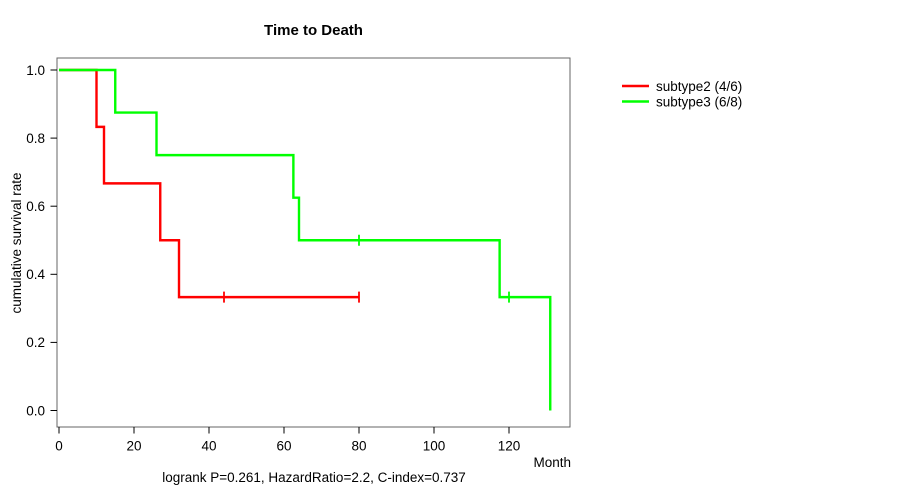 The image size is (900, 500). Describe the element at coordinates (35, 342) in the screenshot. I see `y-tick-label: 0.2` at that location.